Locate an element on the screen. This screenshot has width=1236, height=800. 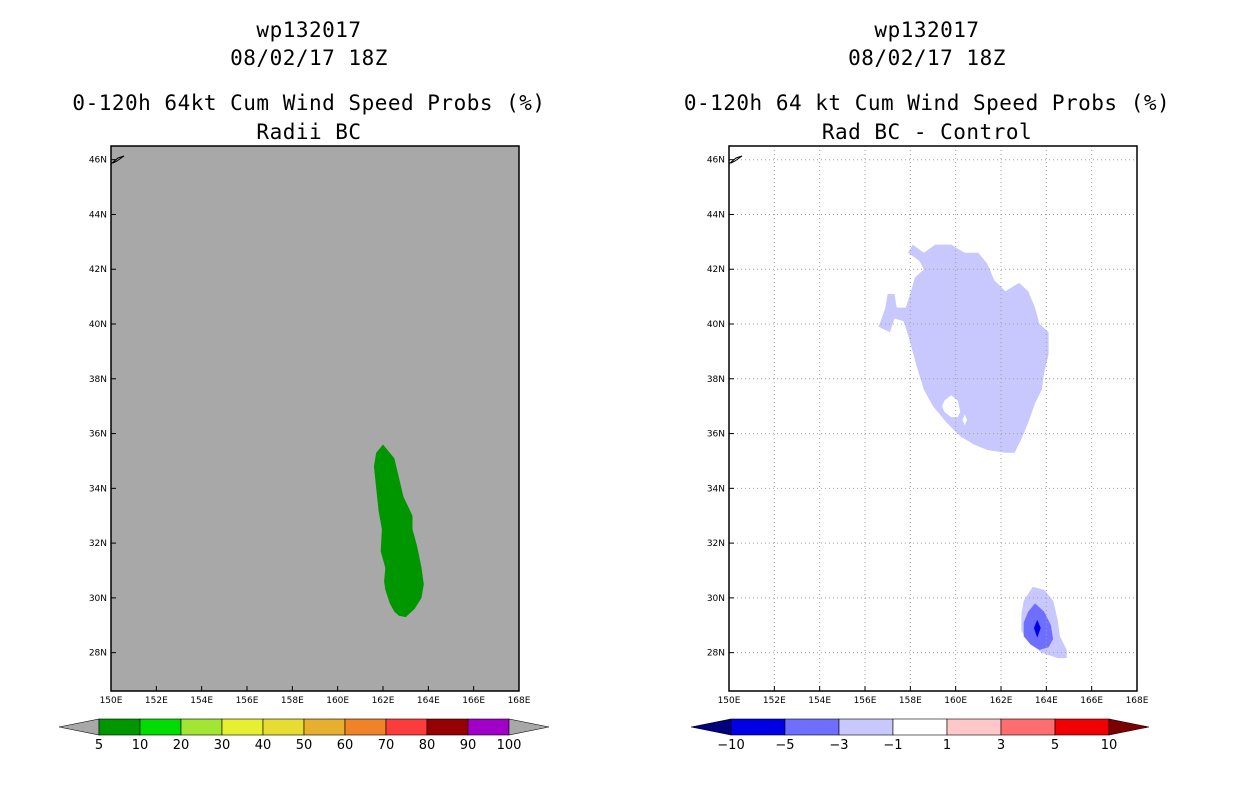
colorbar-label: 100 is located at coordinates (509, 745).